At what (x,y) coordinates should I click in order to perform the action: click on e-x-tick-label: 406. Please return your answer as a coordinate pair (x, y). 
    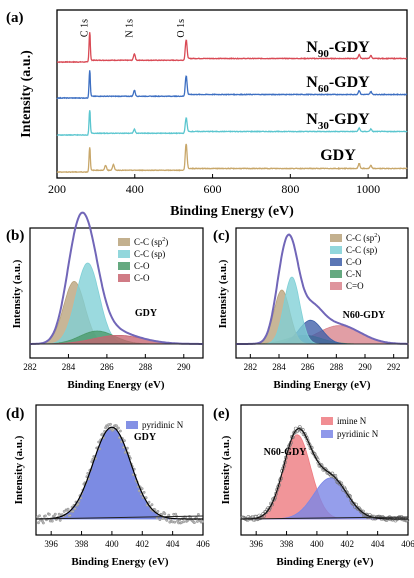
    Looking at the image, I should click on (407, 544).